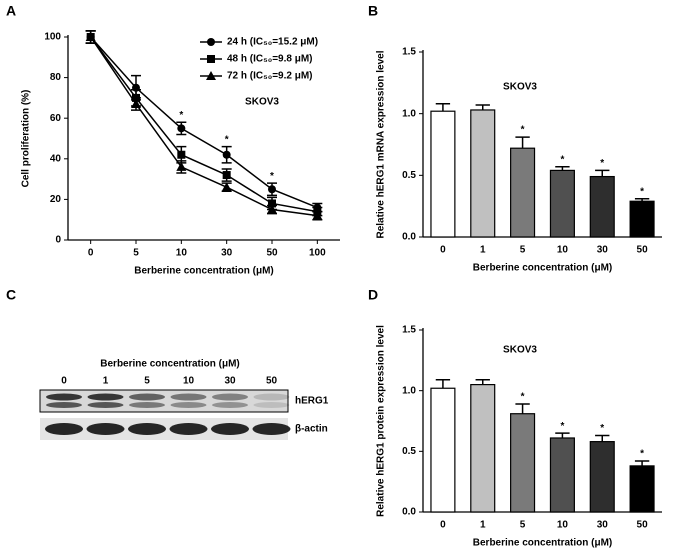  What do you see at coordinates (52, 37) in the screenshot?
I see `y-tick-label: 100` at bounding box center [52, 37].